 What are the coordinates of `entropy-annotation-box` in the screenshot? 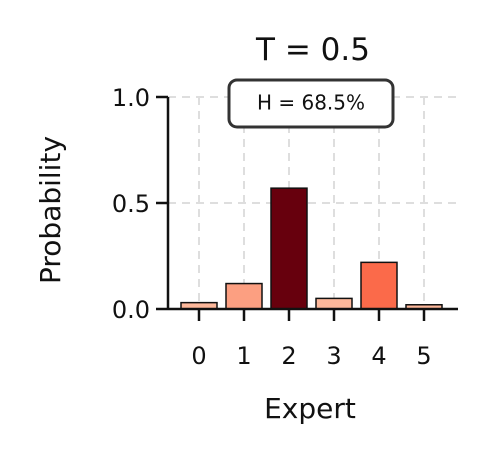 It's located at (311, 103).